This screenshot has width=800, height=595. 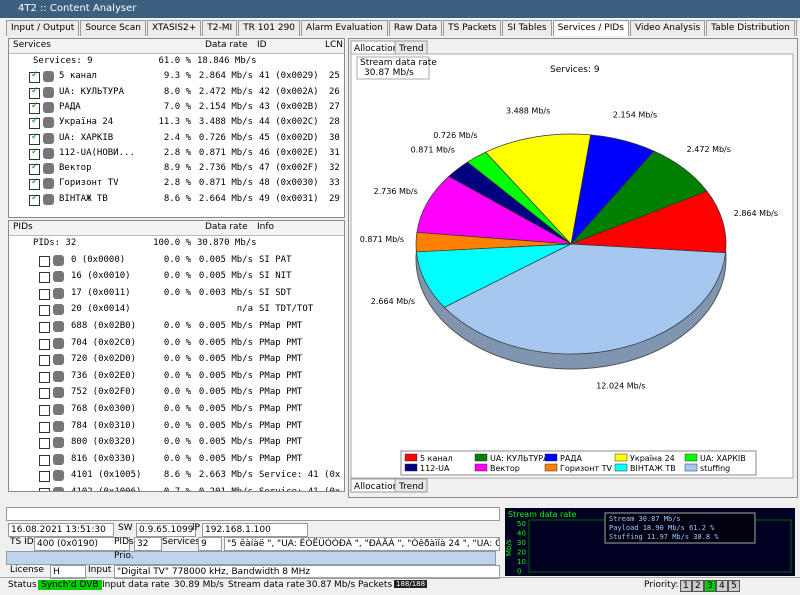 What do you see at coordinates (22, 542) in the screenshot?
I see `tsid-label: TS ID` at bounding box center [22, 542].